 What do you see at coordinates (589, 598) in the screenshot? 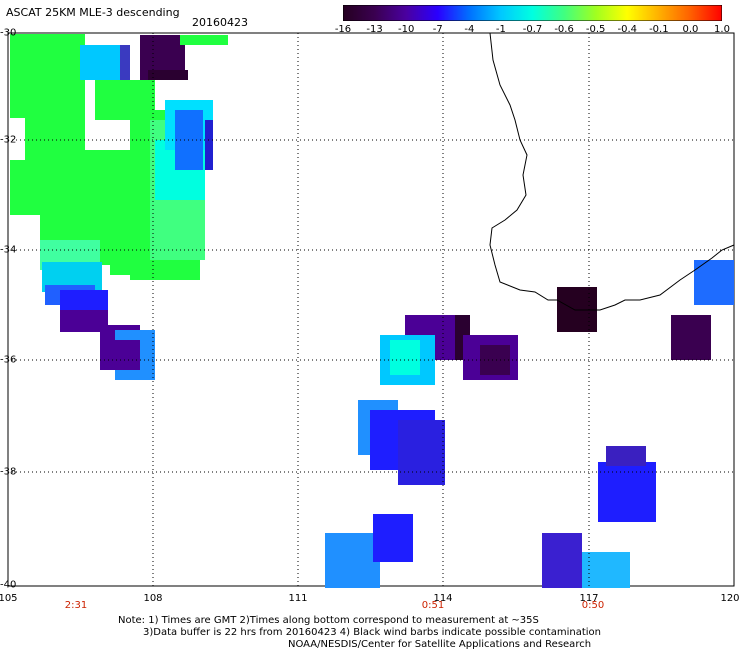
I see `lon-label: 117` at bounding box center [589, 598].